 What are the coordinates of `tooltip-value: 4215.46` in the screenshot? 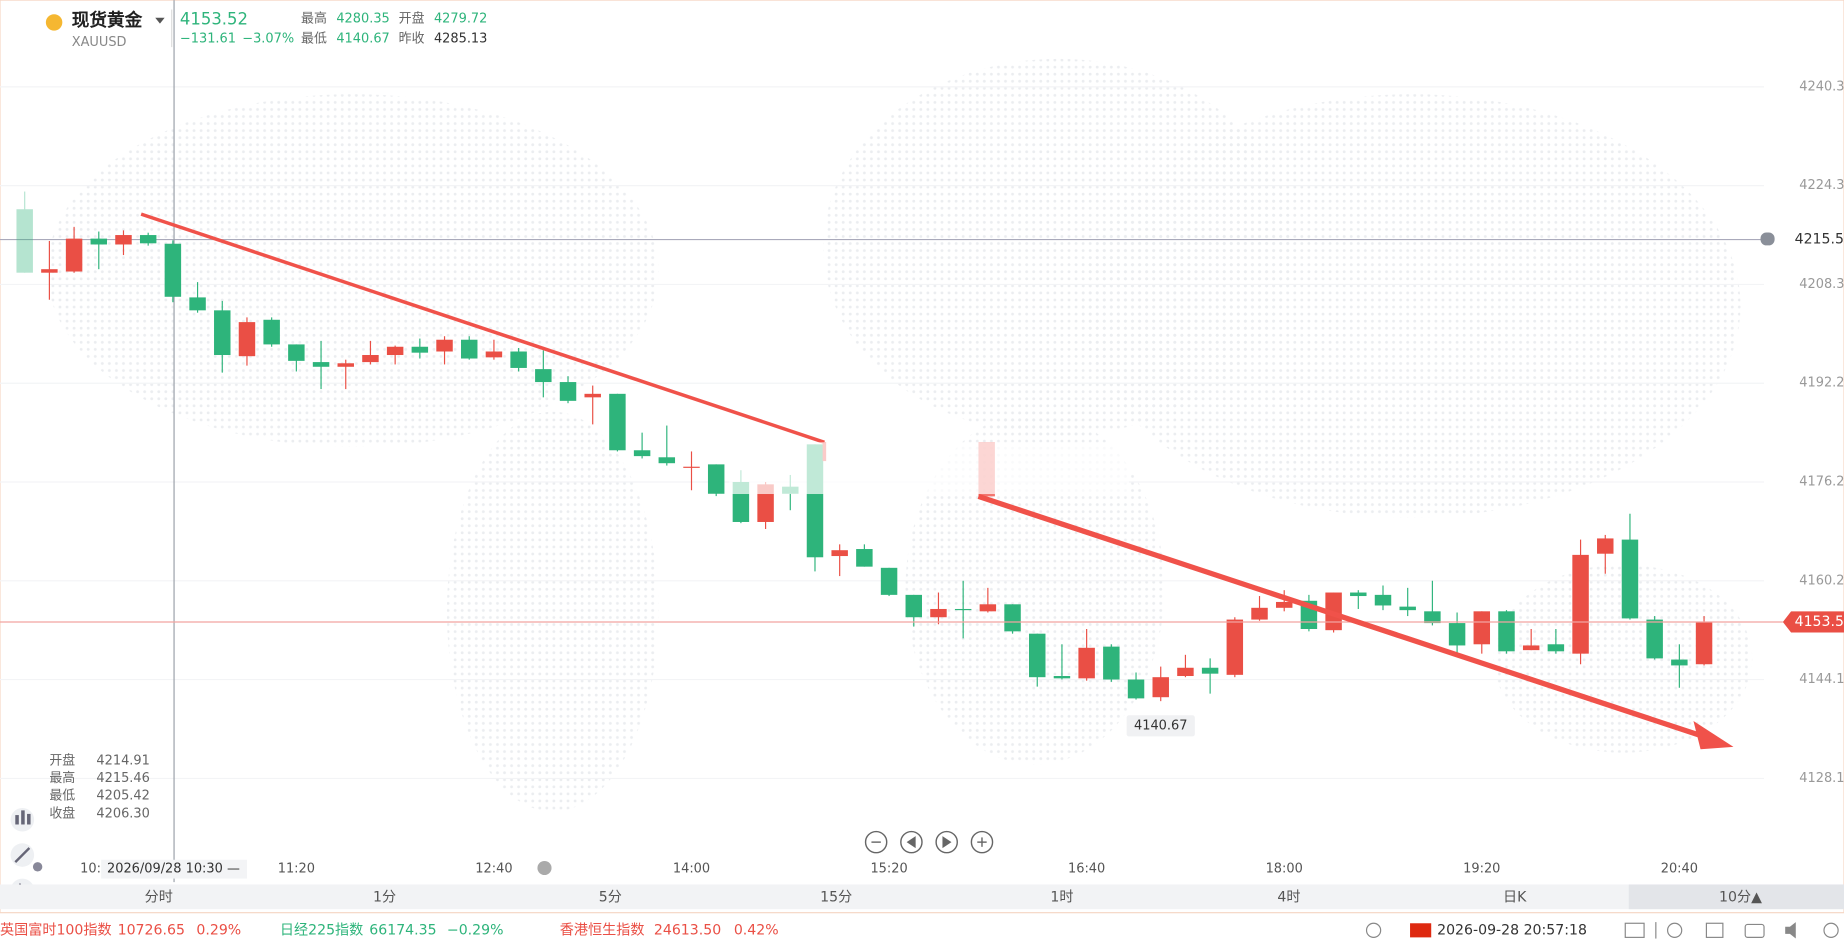 It's located at (122, 778).